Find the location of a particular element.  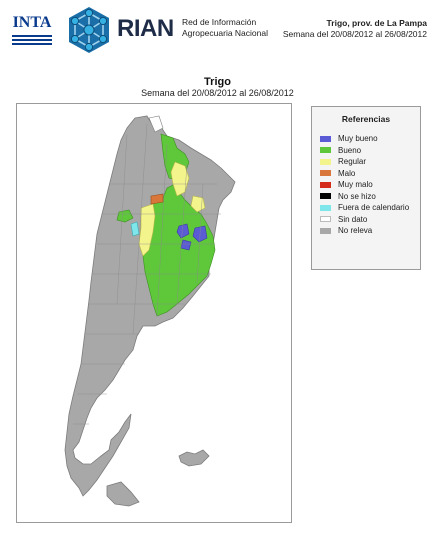

region-islas-malvinas is located at coordinates (194, 458).